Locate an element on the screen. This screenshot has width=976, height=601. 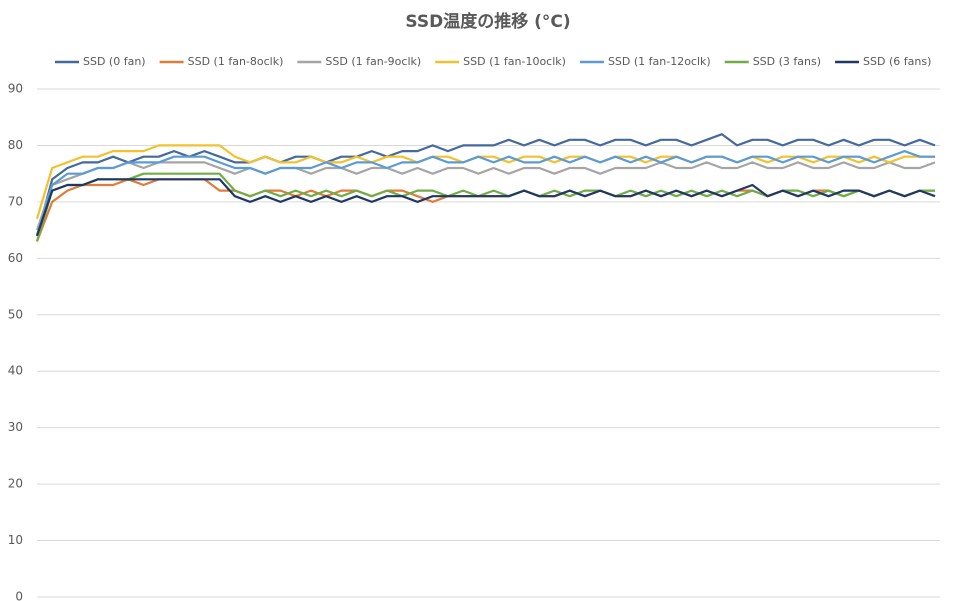
y-tick-label: 60 is located at coordinates (15, 258).